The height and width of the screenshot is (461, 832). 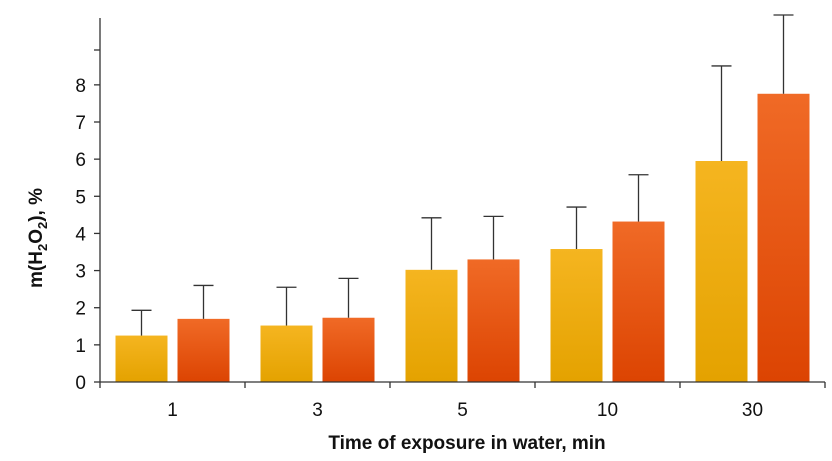 What do you see at coordinates (80, 160) in the screenshot?
I see `y-tick-label-6: 6` at bounding box center [80, 160].